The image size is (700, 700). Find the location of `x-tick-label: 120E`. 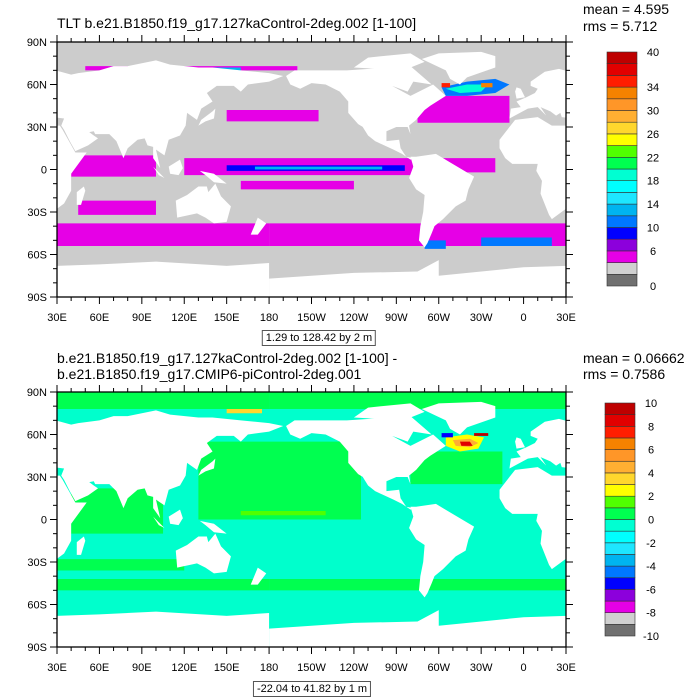

x-tick-label: 120E is located at coordinates (184, 668).